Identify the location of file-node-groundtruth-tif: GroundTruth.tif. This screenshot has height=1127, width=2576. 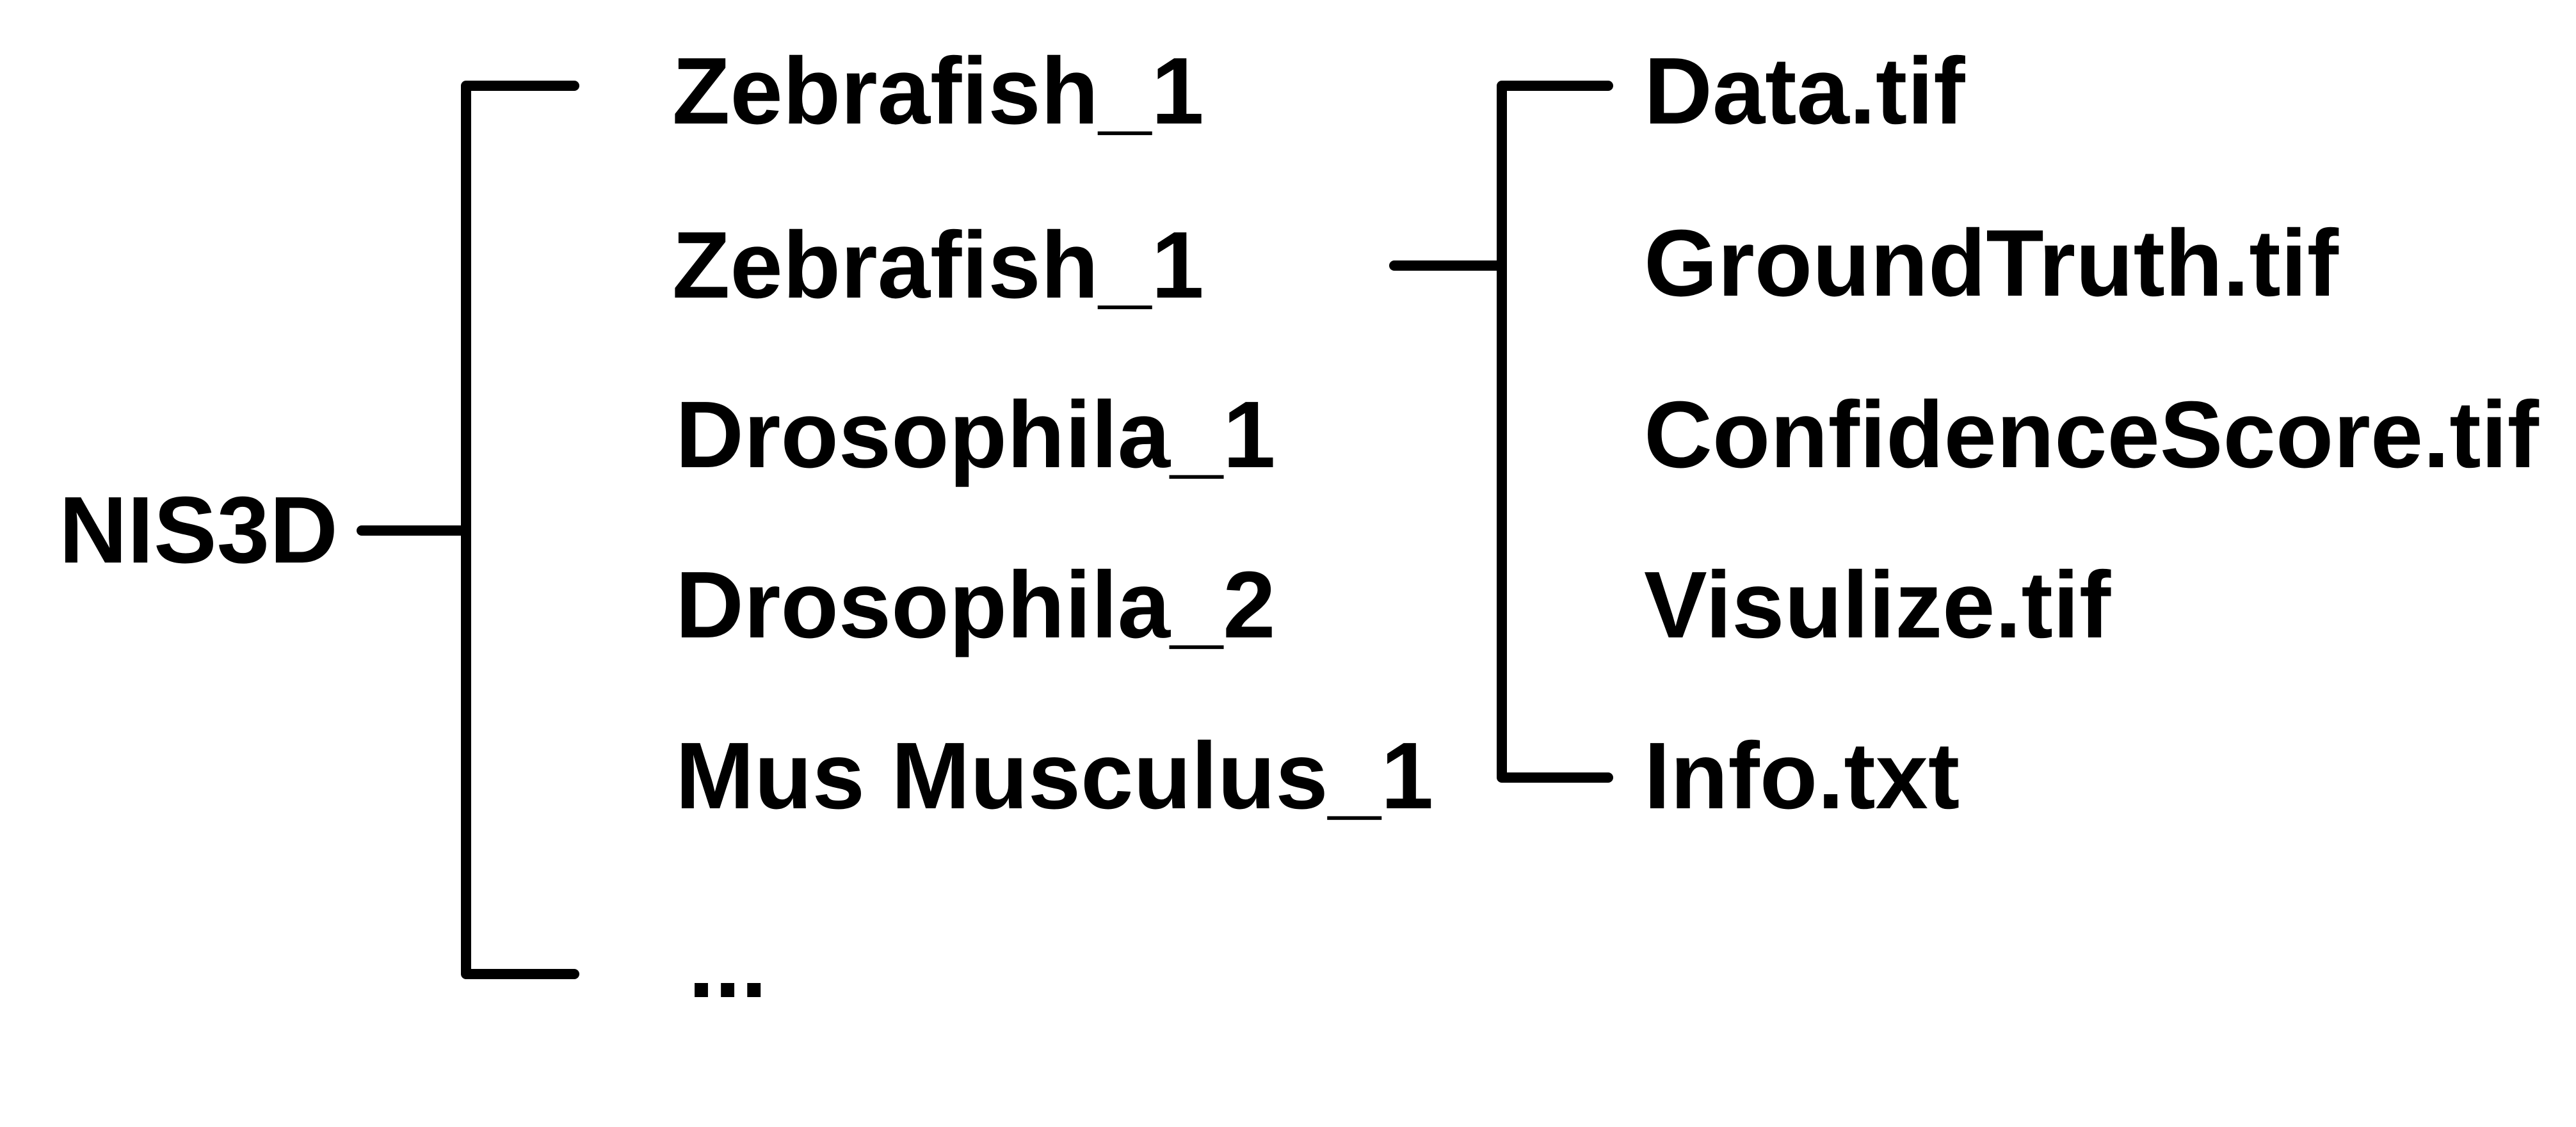
(1991, 263).